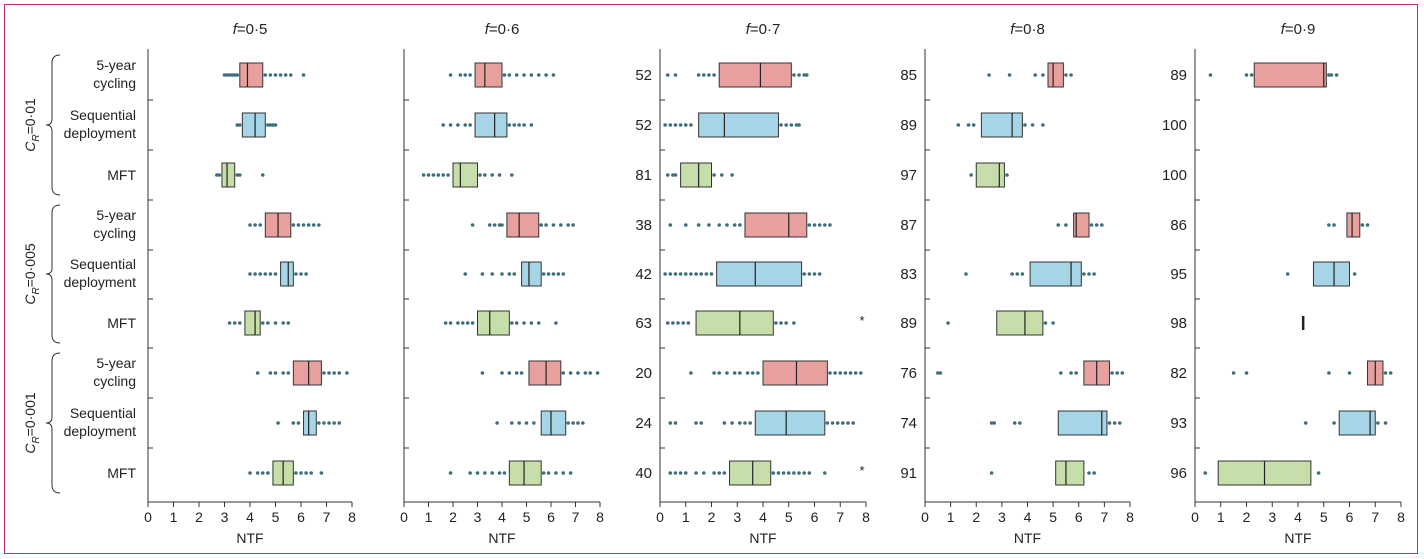  Describe the element at coordinates (840, 517) in the screenshot. I see `x-tick-label: 7` at that location.